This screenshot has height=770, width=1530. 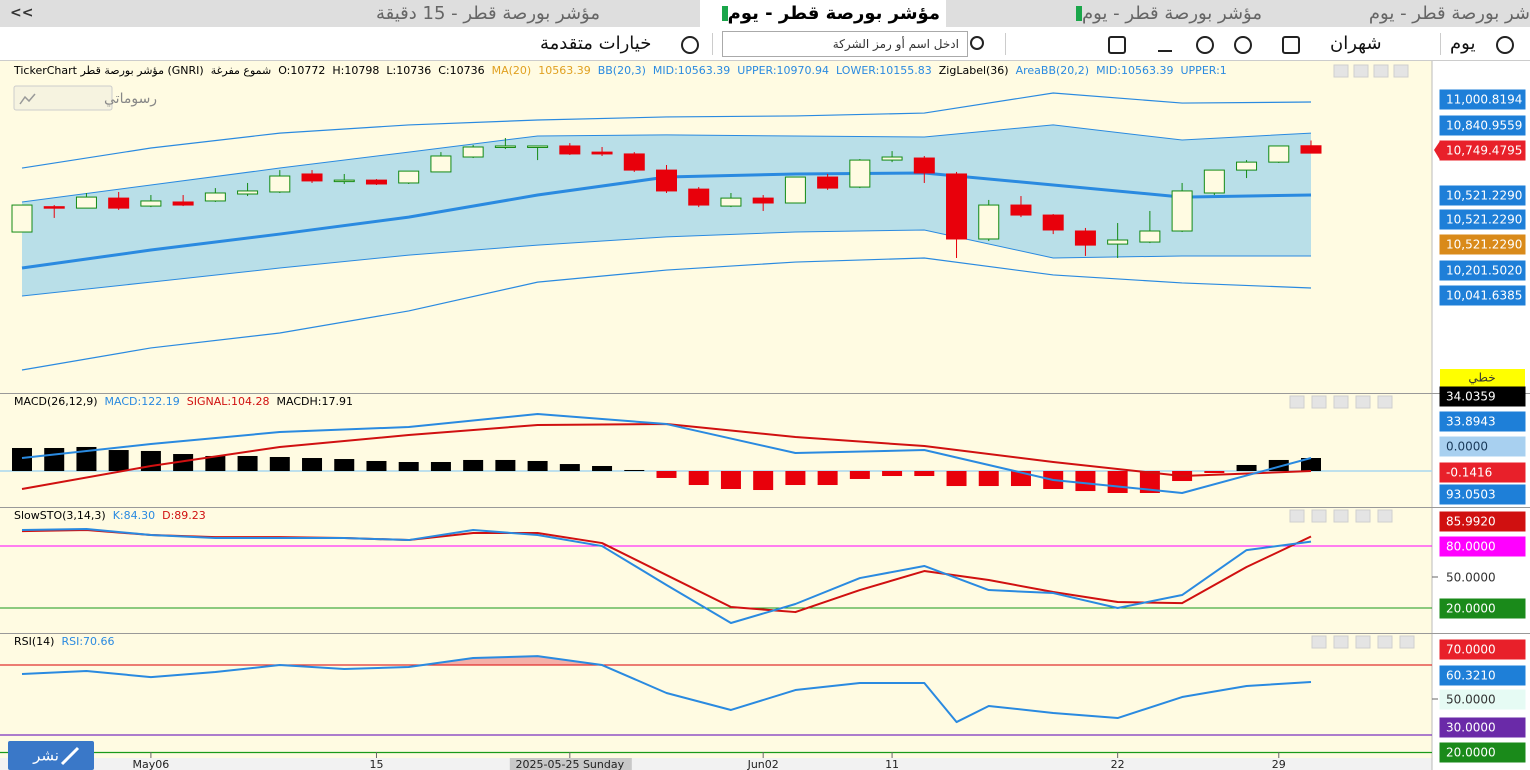 I want to click on price-label: 33.8943, so click(x=1471, y=422).